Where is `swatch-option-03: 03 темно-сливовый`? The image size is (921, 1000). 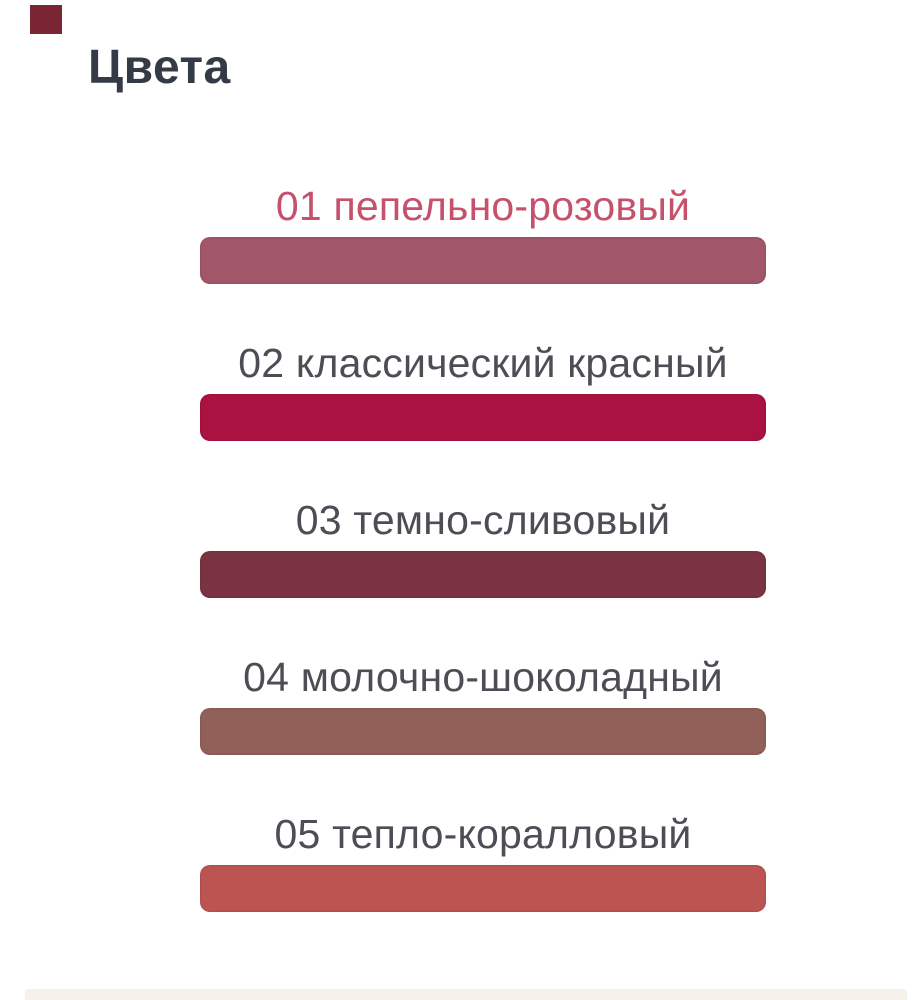
swatch-option-03: 03 темно-сливовый is located at coordinates (483, 546).